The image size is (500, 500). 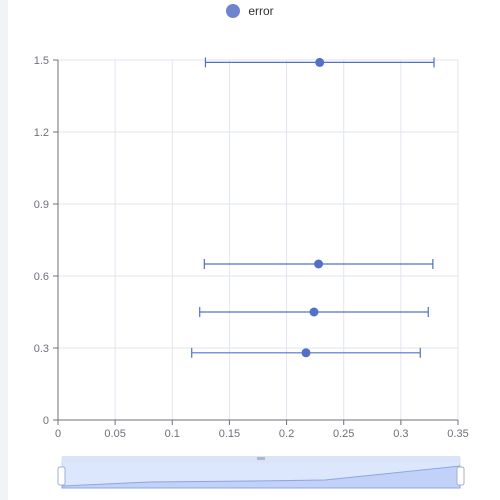 What do you see at coordinates (41, 61) in the screenshot?
I see `y-tick-label: 1.5` at bounding box center [41, 61].